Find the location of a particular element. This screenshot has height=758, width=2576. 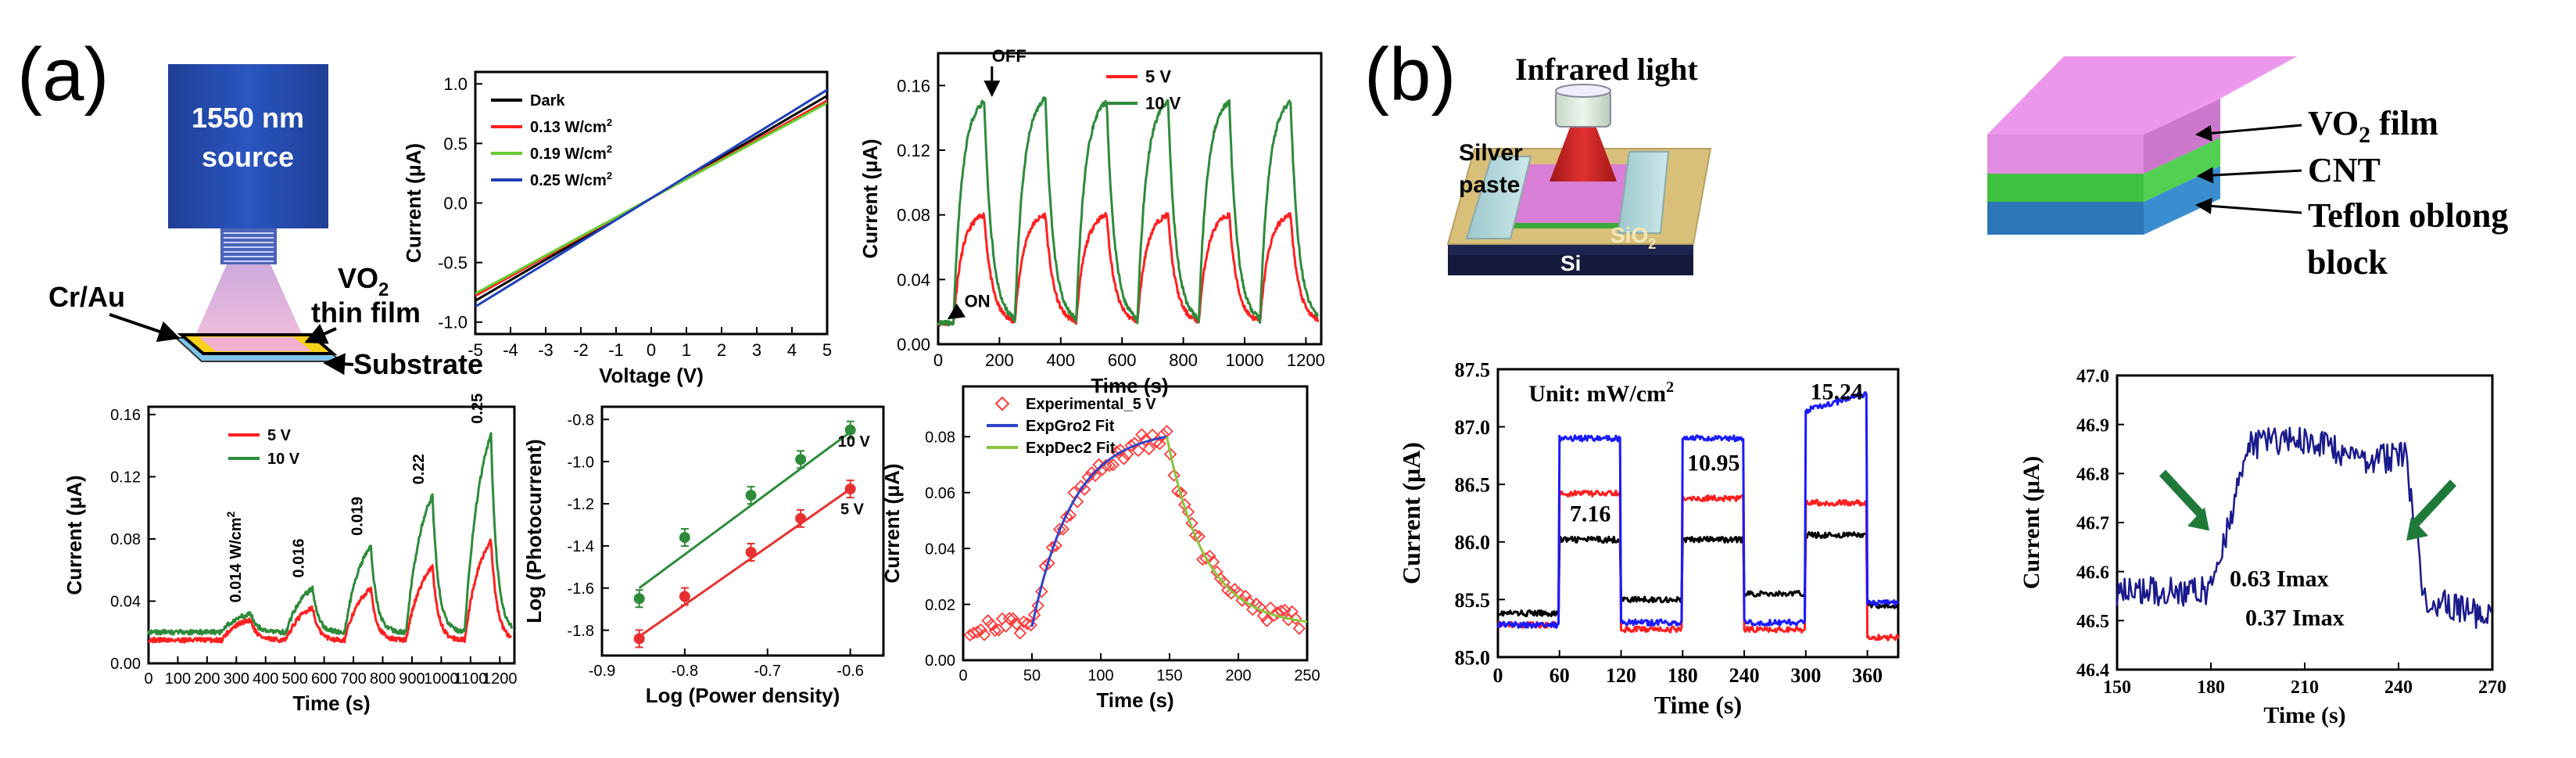

imax-label: 0.63 Imax is located at coordinates (2279, 578).